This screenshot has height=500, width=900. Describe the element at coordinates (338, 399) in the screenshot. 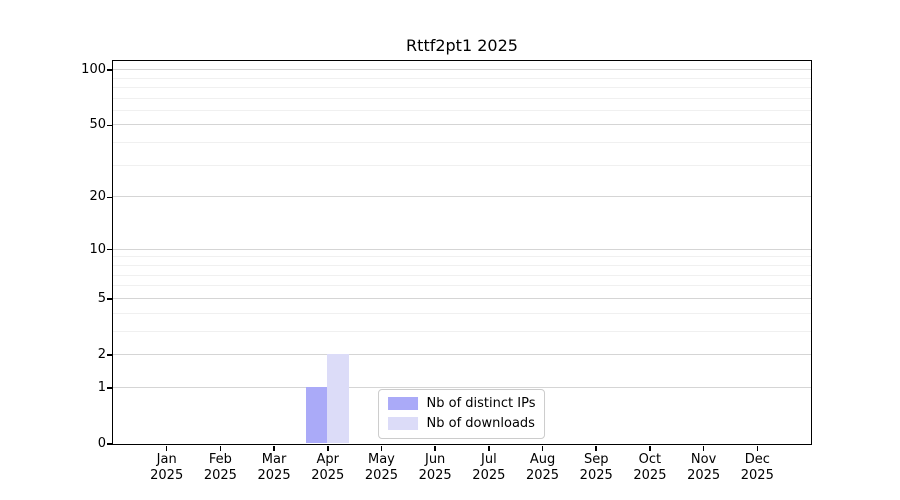

I see `bar-nb-of-downloads` at that location.